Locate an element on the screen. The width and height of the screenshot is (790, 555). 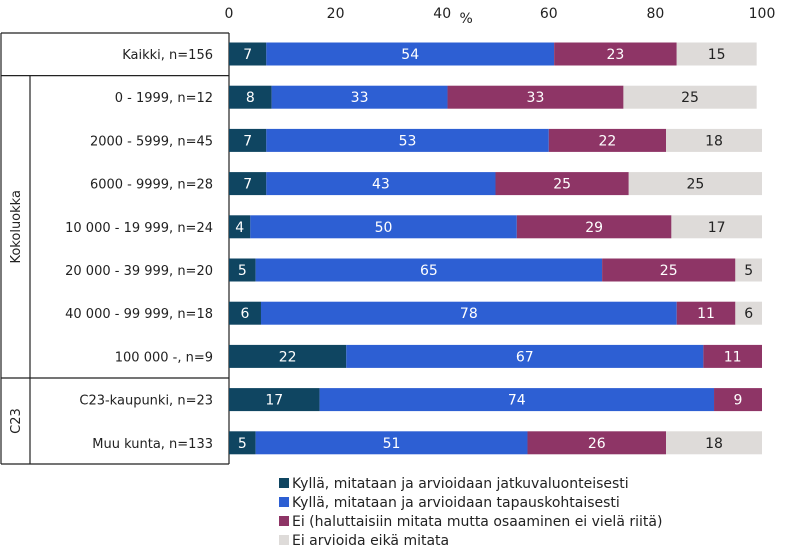
data-label: 53 is located at coordinates (408, 141).